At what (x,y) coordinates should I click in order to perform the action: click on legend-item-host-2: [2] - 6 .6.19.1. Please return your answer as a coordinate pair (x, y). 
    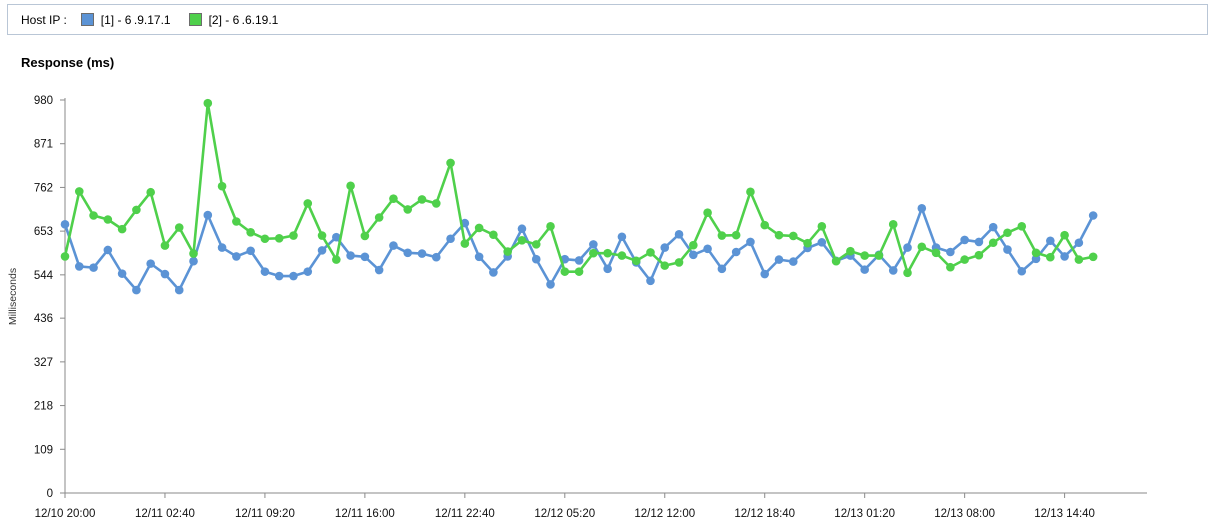
    Looking at the image, I should click on (233, 19).